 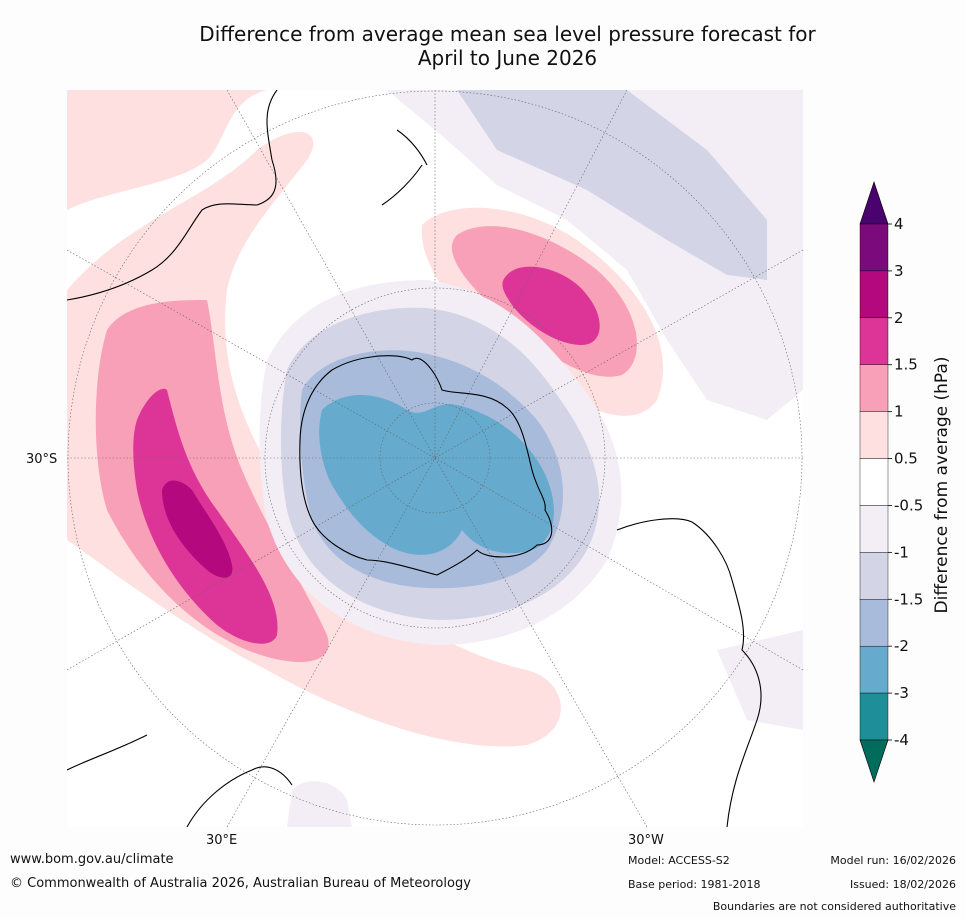 I want to click on coast-australia, so click(x=172, y=195).